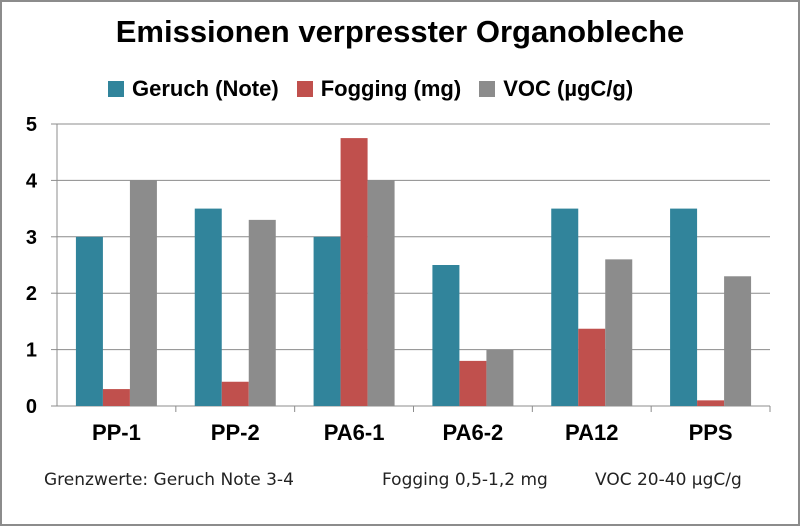 The image size is (800, 526). I want to click on legend-label-geruch: Geruch (Note), so click(205, 88).